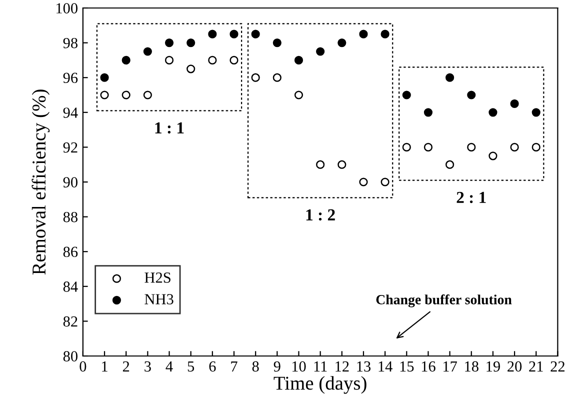  I want to click on x-tick-label: 8, so click(255, 366).